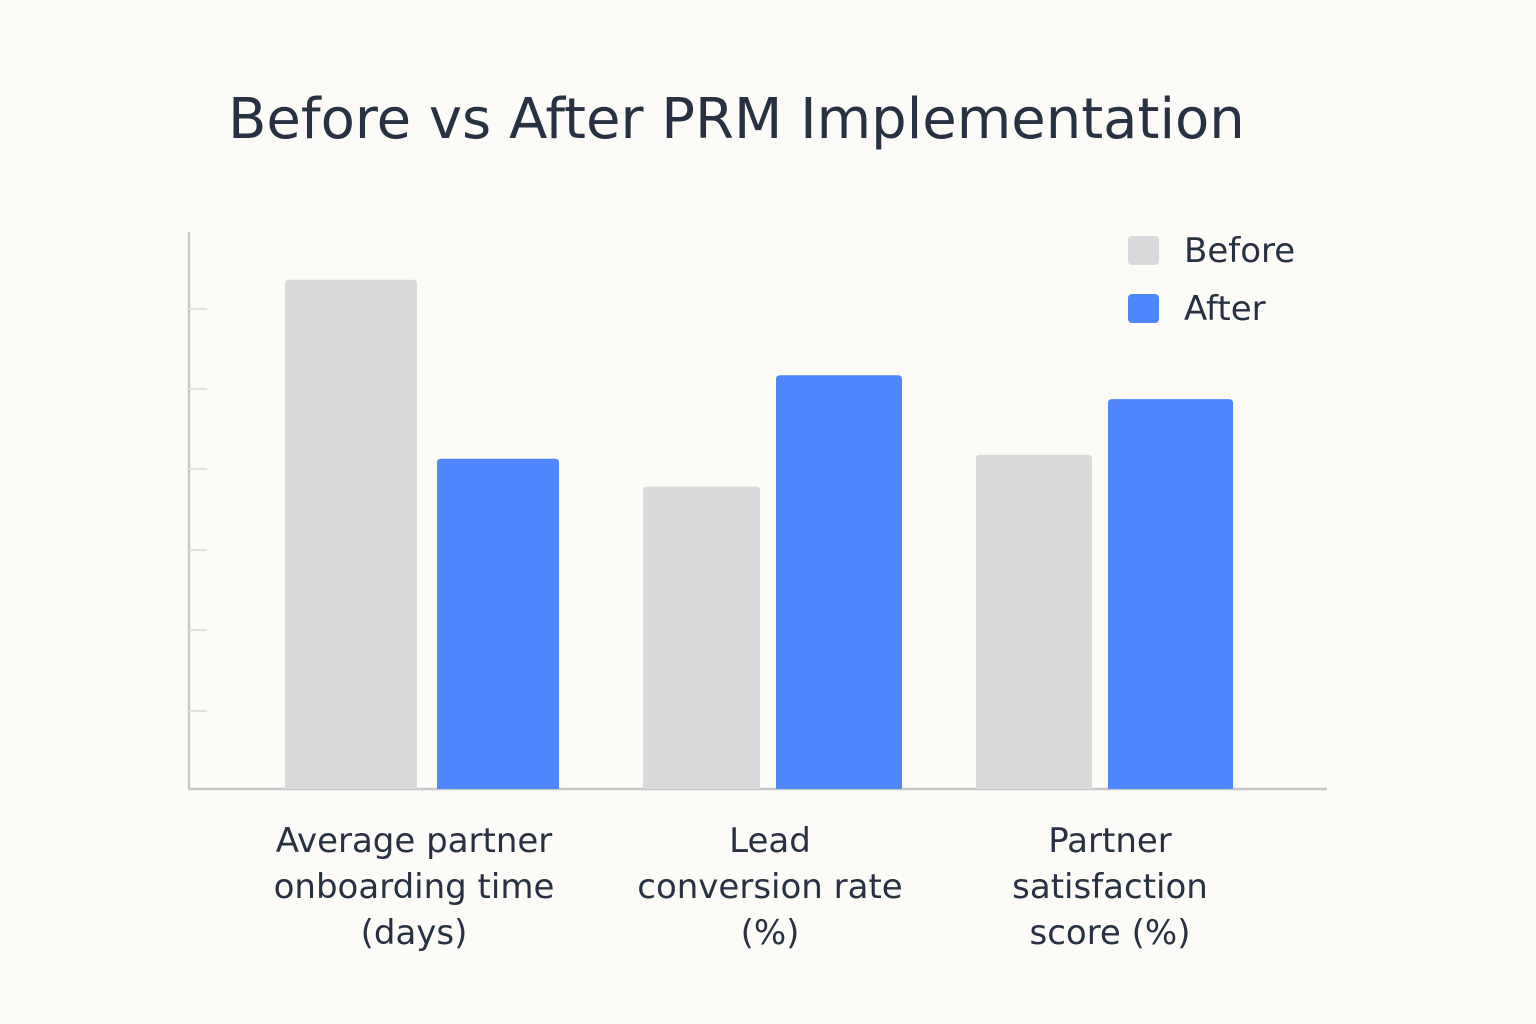  What do you see at coordinates (414, 933) in the screenshot?
I see `x-tick-label-line: (days)` at bounding box center [414, 933].